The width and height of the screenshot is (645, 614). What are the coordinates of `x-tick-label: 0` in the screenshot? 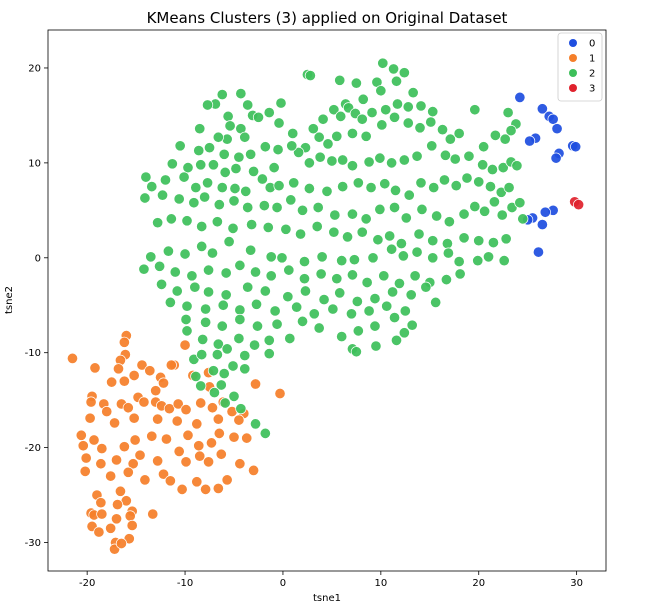 It's located at (283, 583).